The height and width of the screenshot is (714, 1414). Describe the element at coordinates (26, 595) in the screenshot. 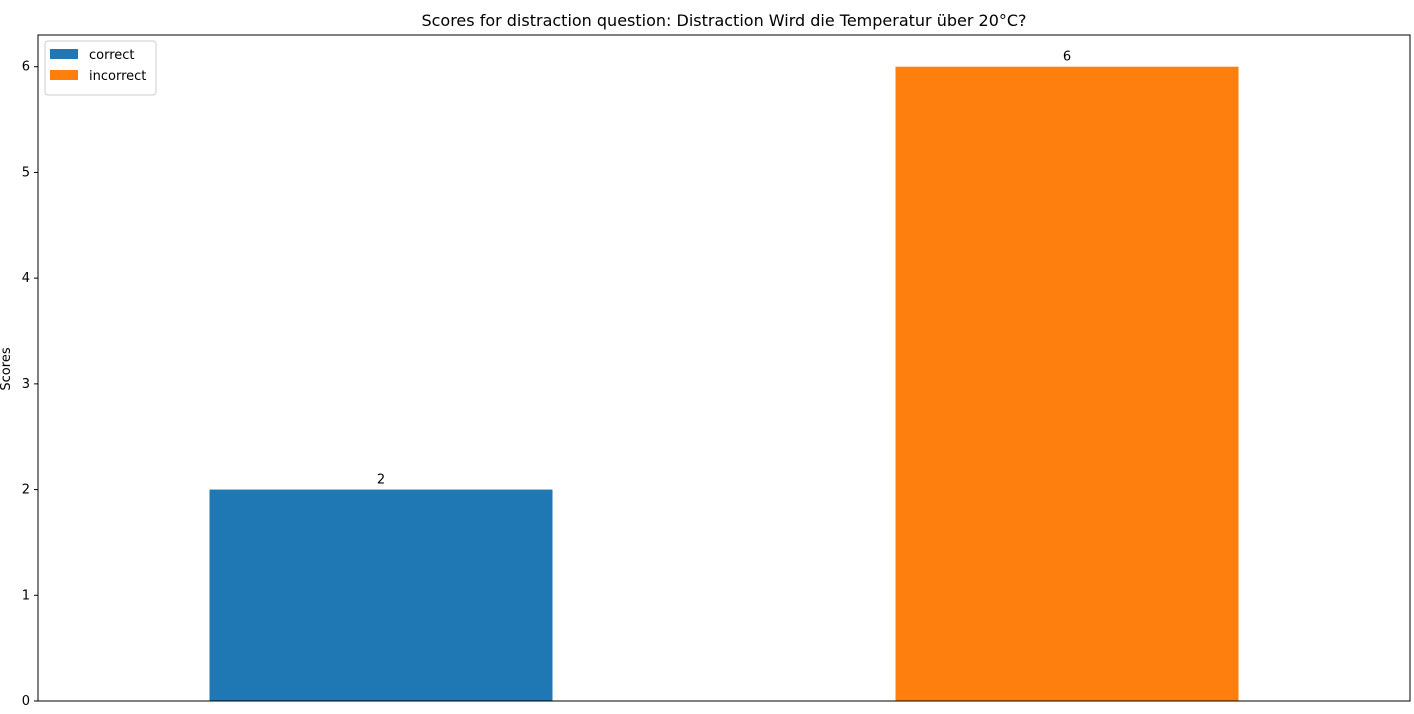

I see `y-tick-label: 1` at that location.